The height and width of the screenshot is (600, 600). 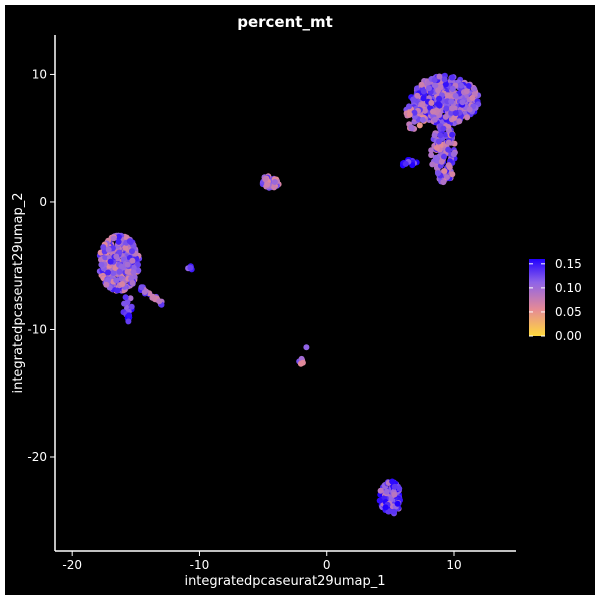 What do you see at coordinates (568, 336) in the screenshot?
I see `legend-tick-label: 0.00` at bounding box center [568, 336].